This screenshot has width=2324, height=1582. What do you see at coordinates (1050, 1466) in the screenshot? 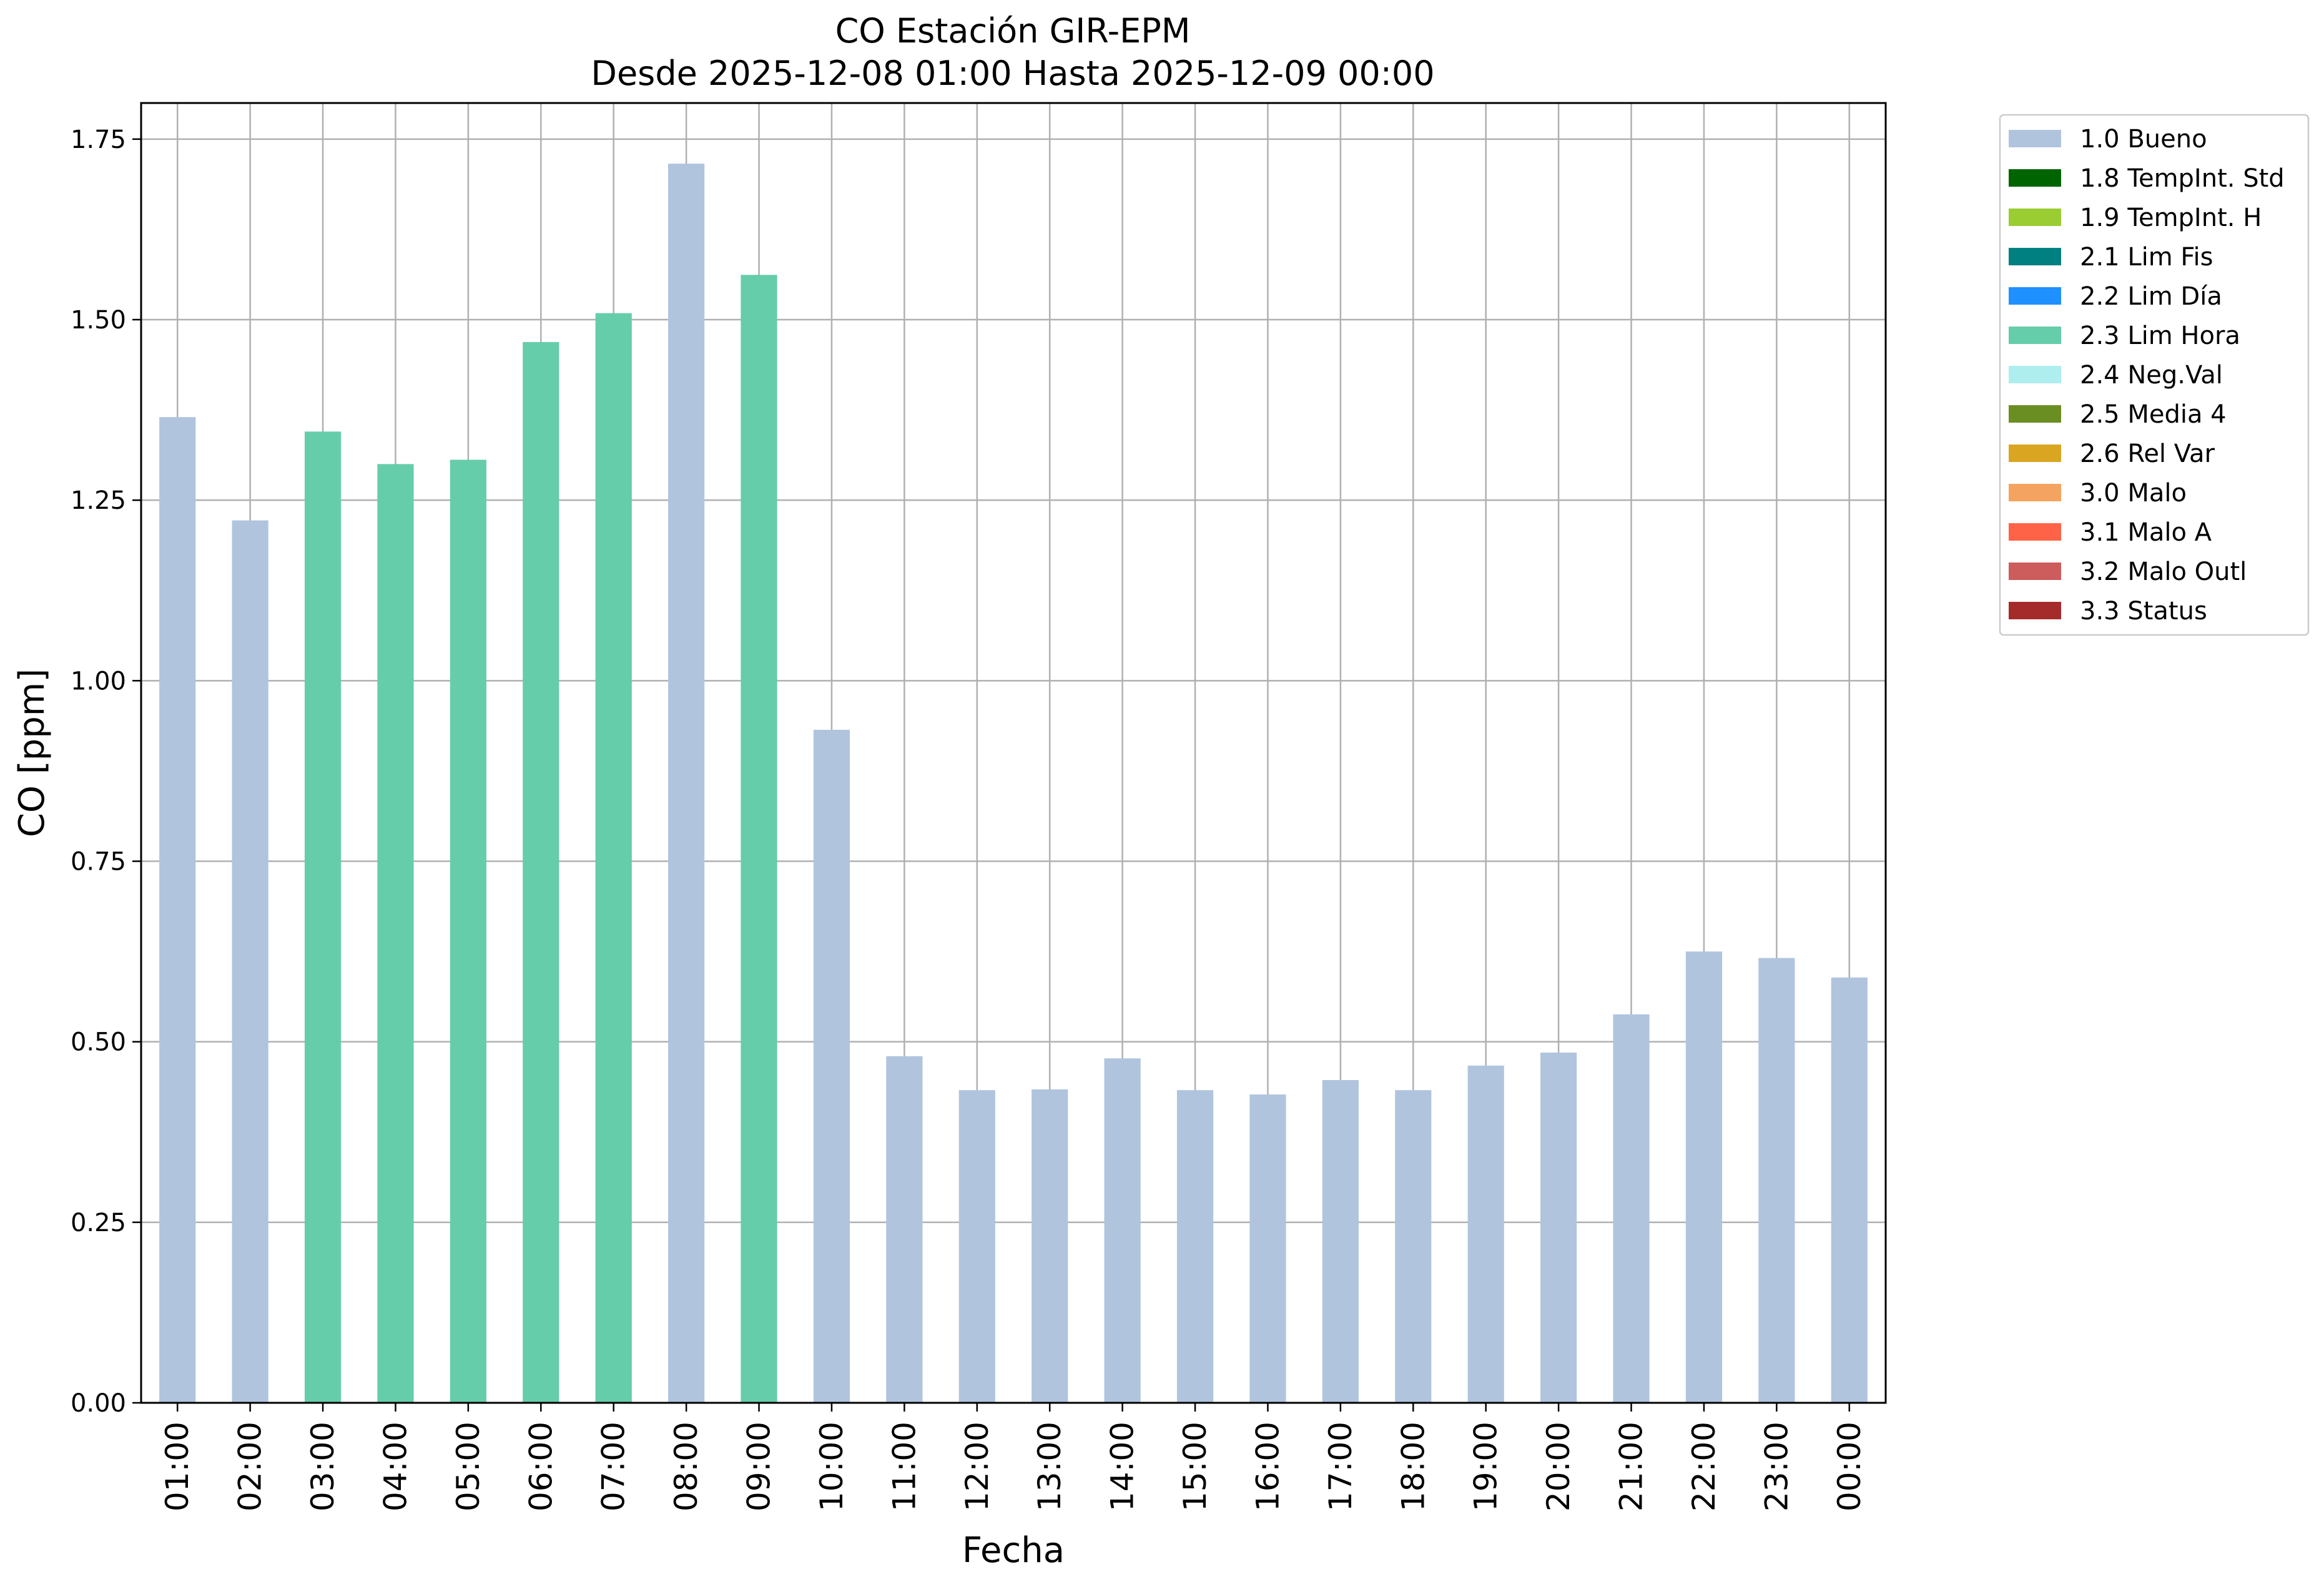
I see `x-tick-label: 13:00` at bounding box center [1050, 1466].